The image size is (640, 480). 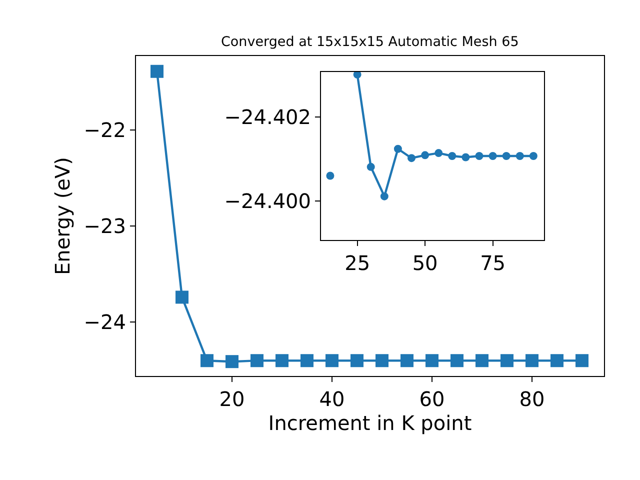 What do you see at coordinates (532, 399) in the screenshot?
I see `x-tick-label: 80` at bounding box center [532, 399].